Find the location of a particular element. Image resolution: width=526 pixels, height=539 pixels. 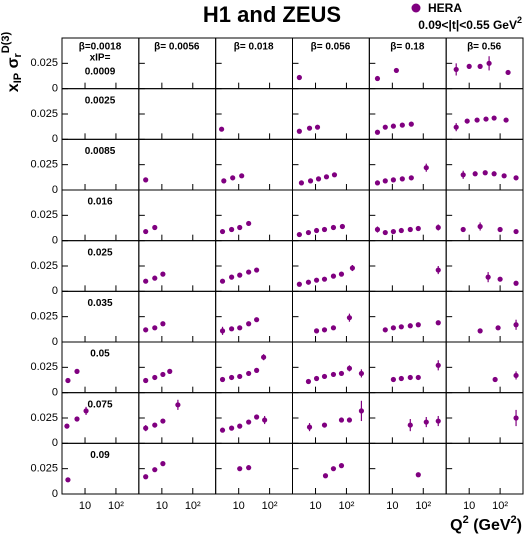

t-range-sup: 2 is located at coordinates (519, 20).